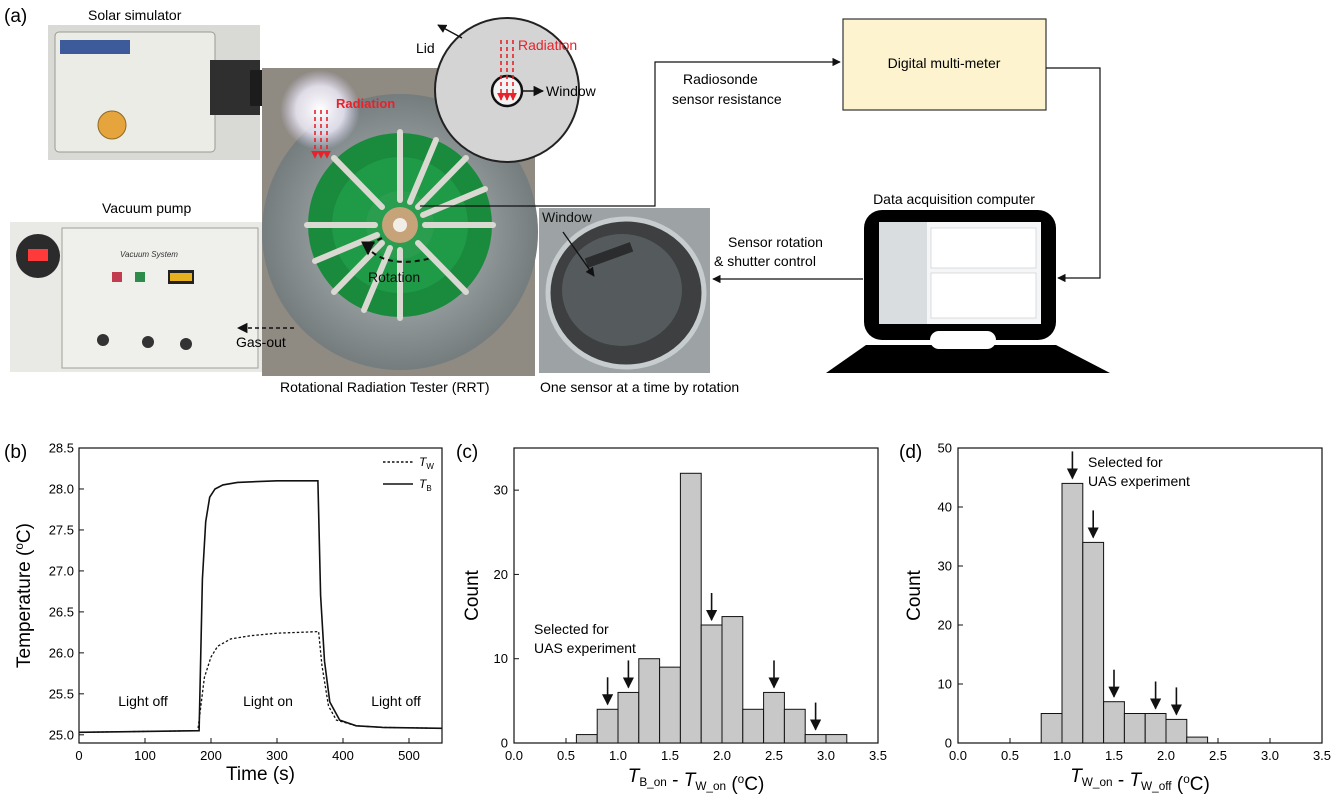 This screenshot has width=1342, height=800. Describe the element at coordinates (365, 103) in the screenshot. I see `rrt-radiation-label: Radiation` at that location.